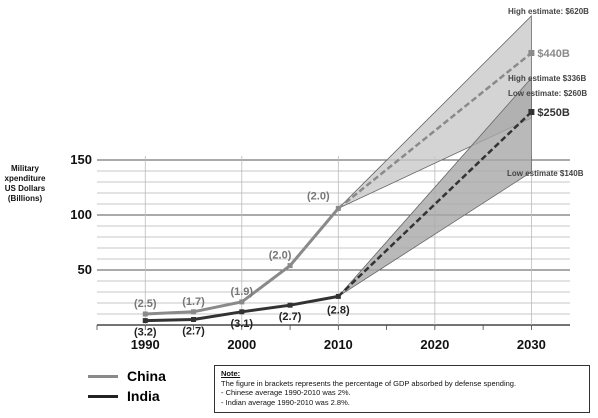  Describe the element at coordinates (553, 113) in the screenshot. I see `projection-label-india: $250B` at that location.